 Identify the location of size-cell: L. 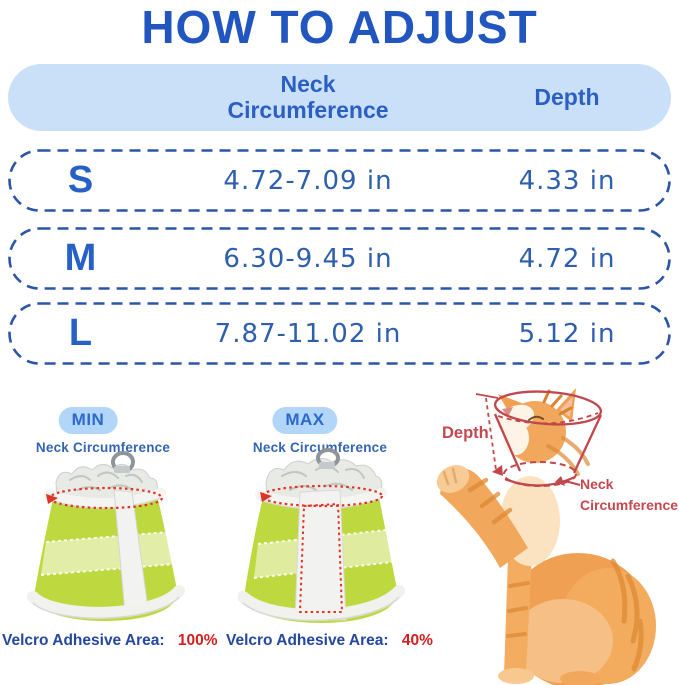
(80, 333).